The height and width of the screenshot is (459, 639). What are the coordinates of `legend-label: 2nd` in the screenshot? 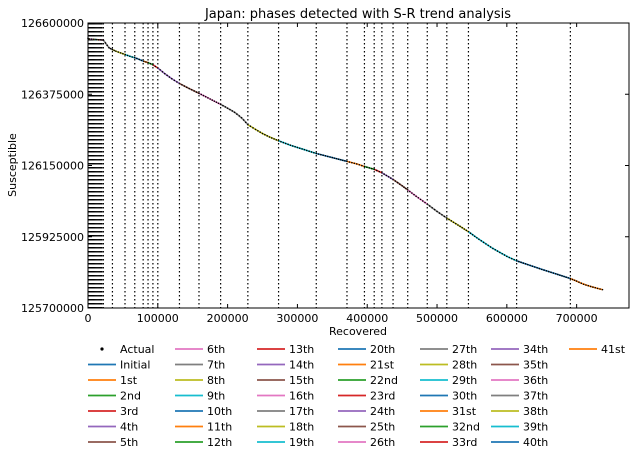 It's located at (130, 396).